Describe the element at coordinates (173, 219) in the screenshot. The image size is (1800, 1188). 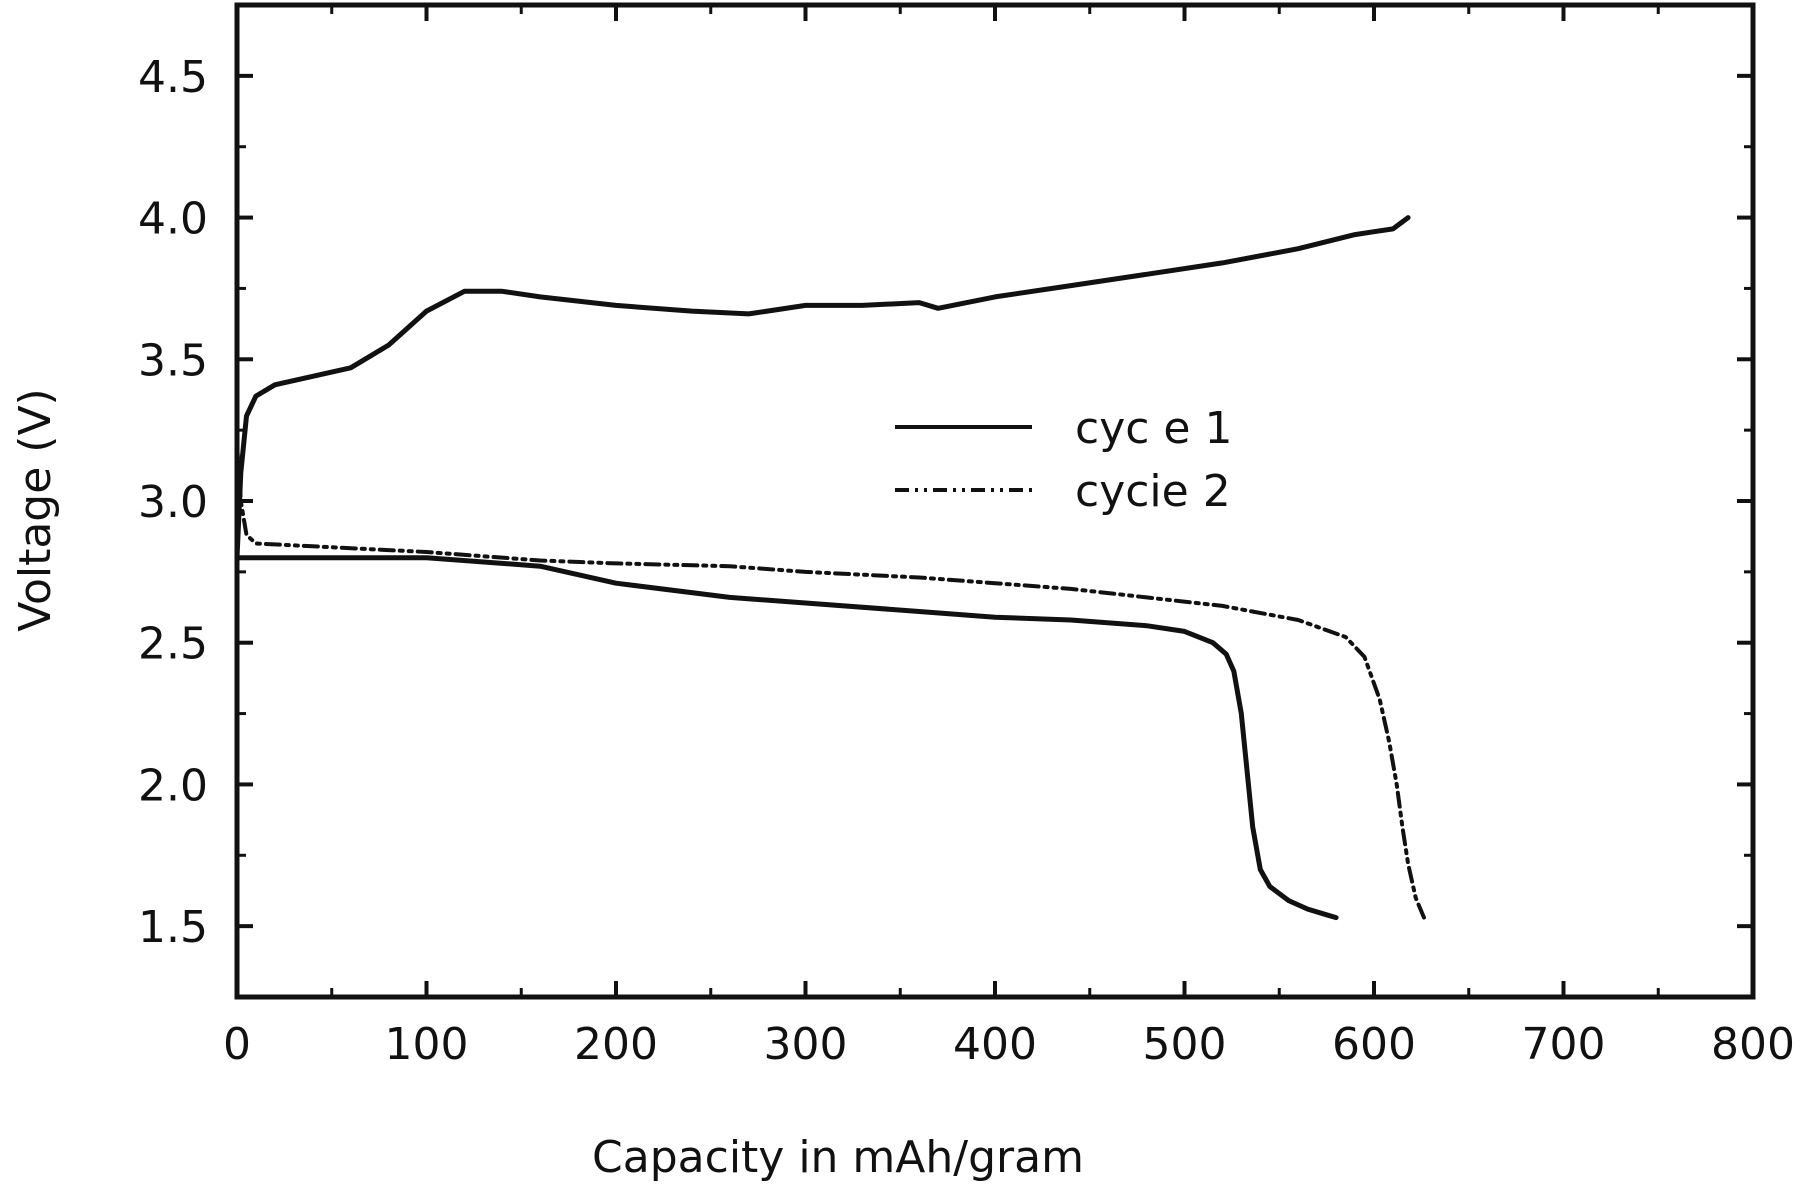
I see `y-tick-label: 4.0` at that location.